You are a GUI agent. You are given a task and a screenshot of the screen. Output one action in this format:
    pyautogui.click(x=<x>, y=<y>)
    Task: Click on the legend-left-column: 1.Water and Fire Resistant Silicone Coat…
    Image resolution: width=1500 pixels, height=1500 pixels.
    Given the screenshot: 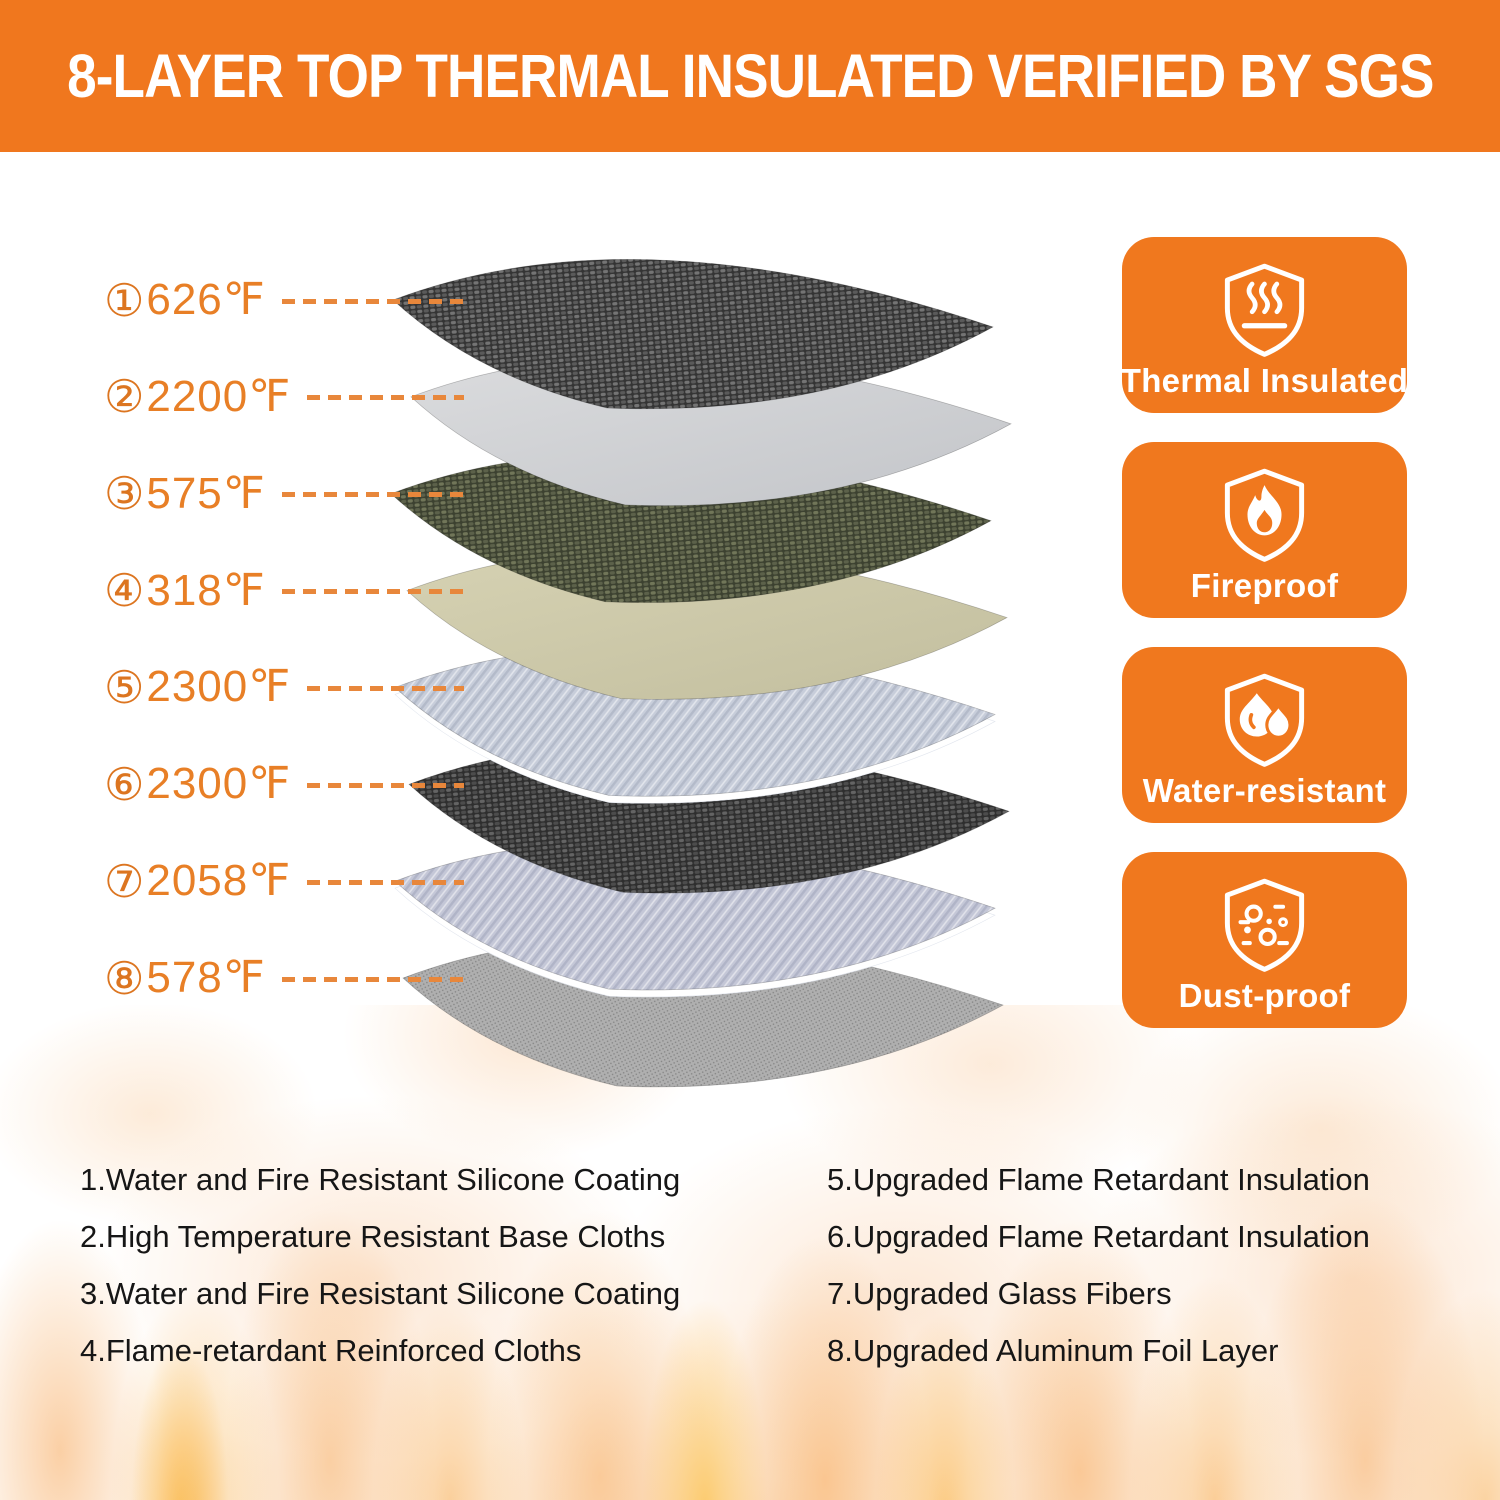 What is the action you would take?
    pyautogui.click(x=380, y=1265)
    